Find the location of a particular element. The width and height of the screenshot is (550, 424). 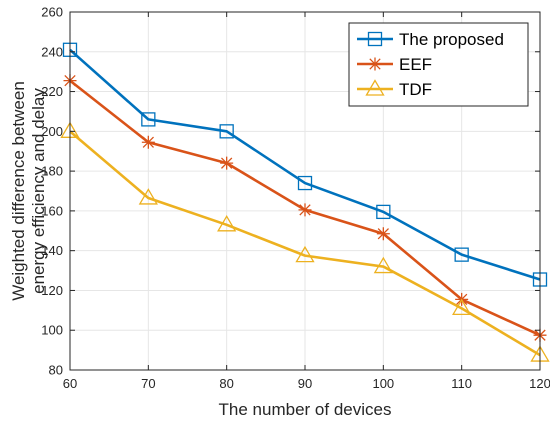

y-tick-label: 100 is located at coordinates (52, 330).